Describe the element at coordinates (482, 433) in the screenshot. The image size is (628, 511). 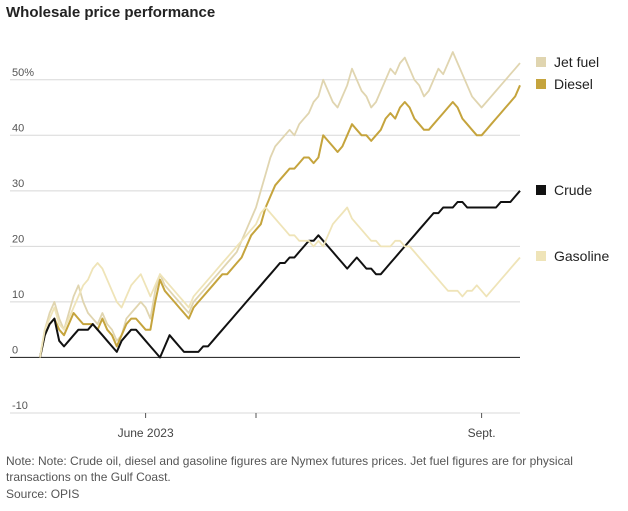
I see `x-tick-label: Sept.` at that location.